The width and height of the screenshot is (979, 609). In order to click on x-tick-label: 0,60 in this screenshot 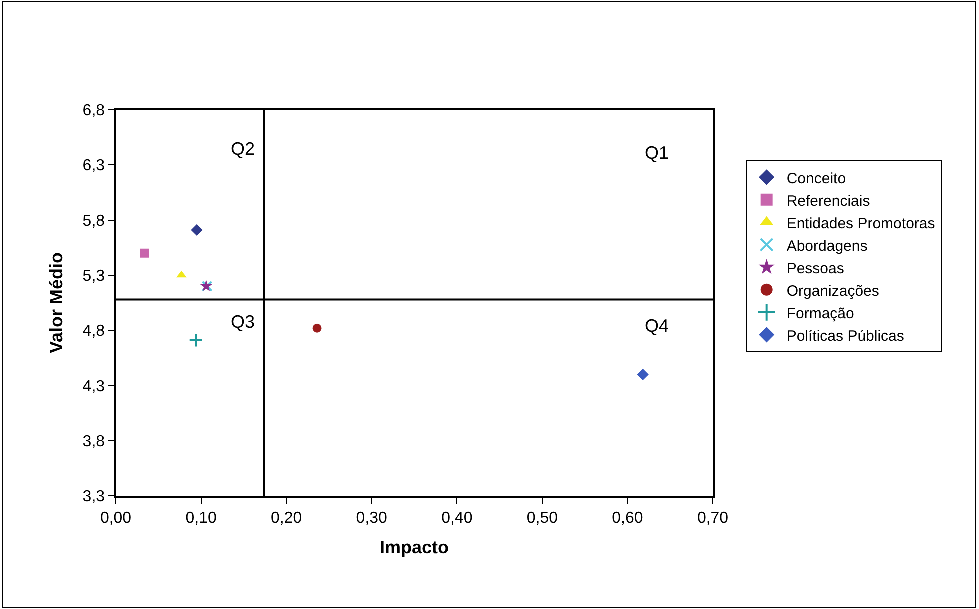, I will do `click(628, 518)`.